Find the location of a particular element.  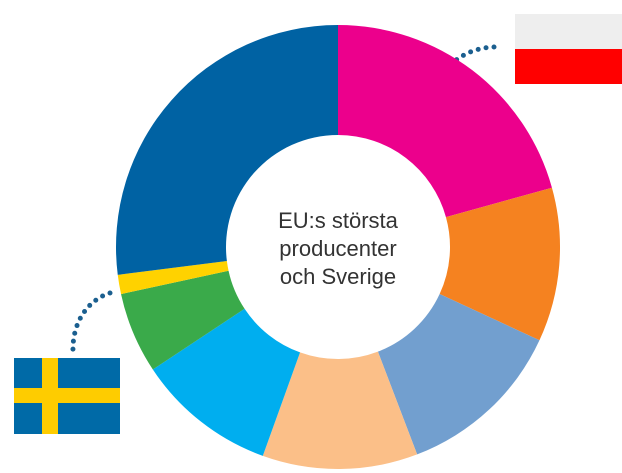

poland-flag is located at coordinates (568, 49).